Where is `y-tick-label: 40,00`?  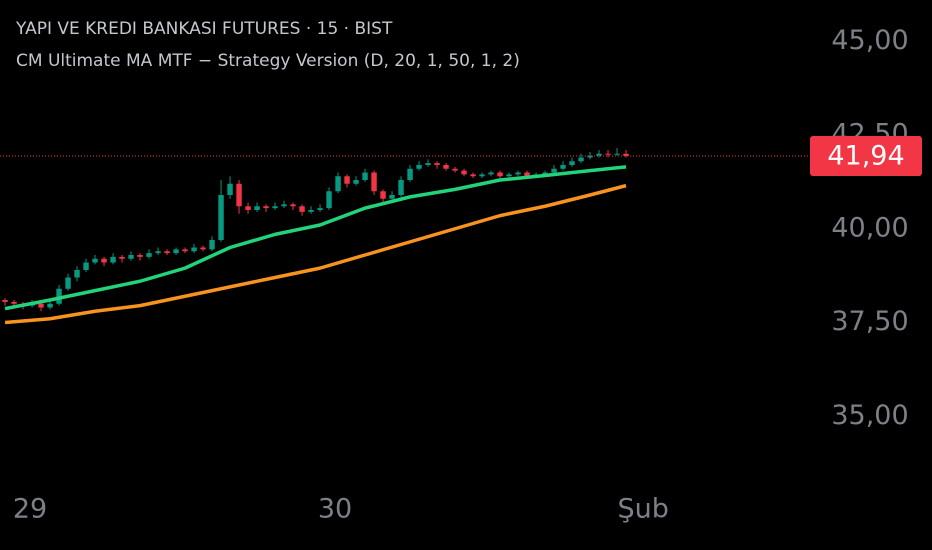
y-tick-label: 40,00 is located at coordinates (869, 227).